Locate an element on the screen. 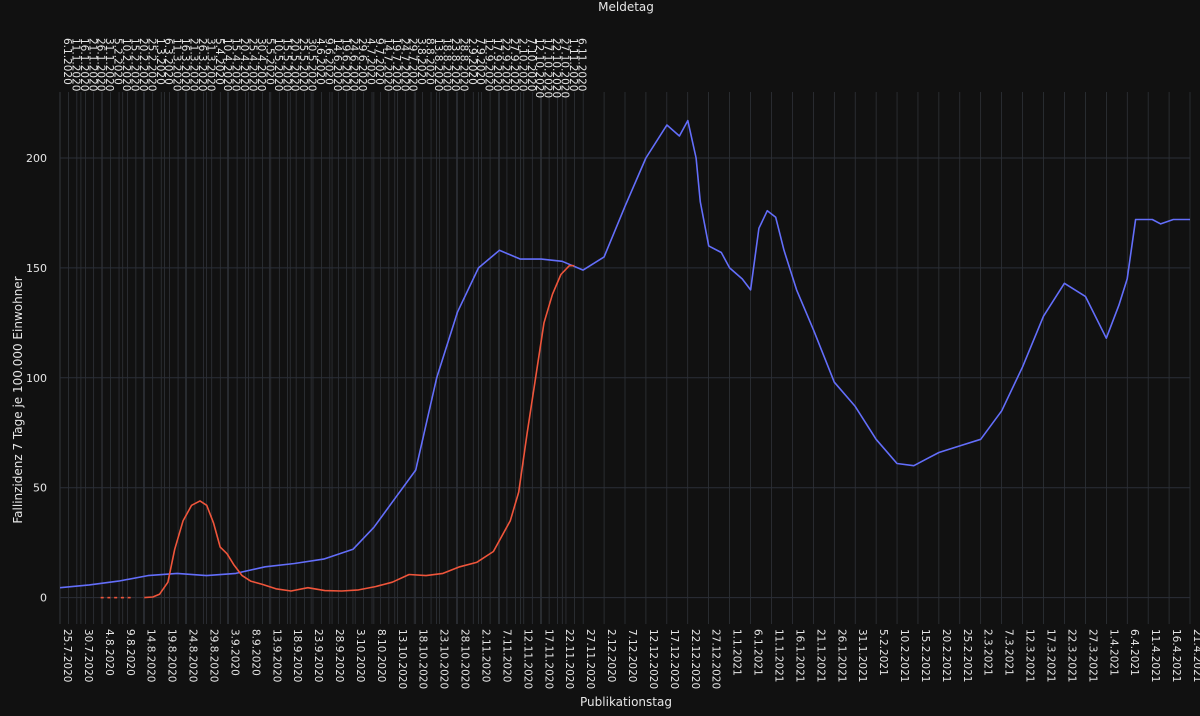  x-tick-label: 21.1.2021 is located at coordinates (820, 655).